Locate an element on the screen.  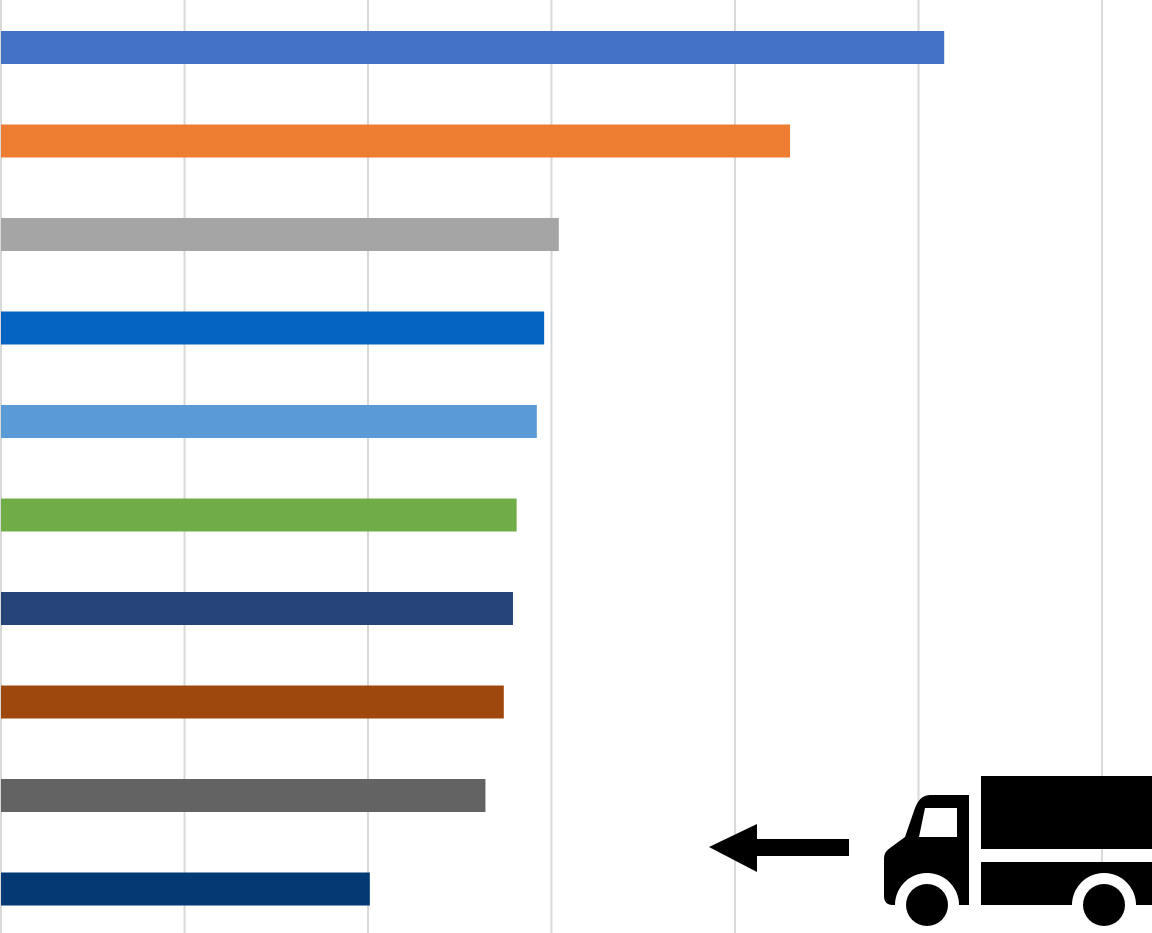
truck-icon is located at coordinates (1018, 854).